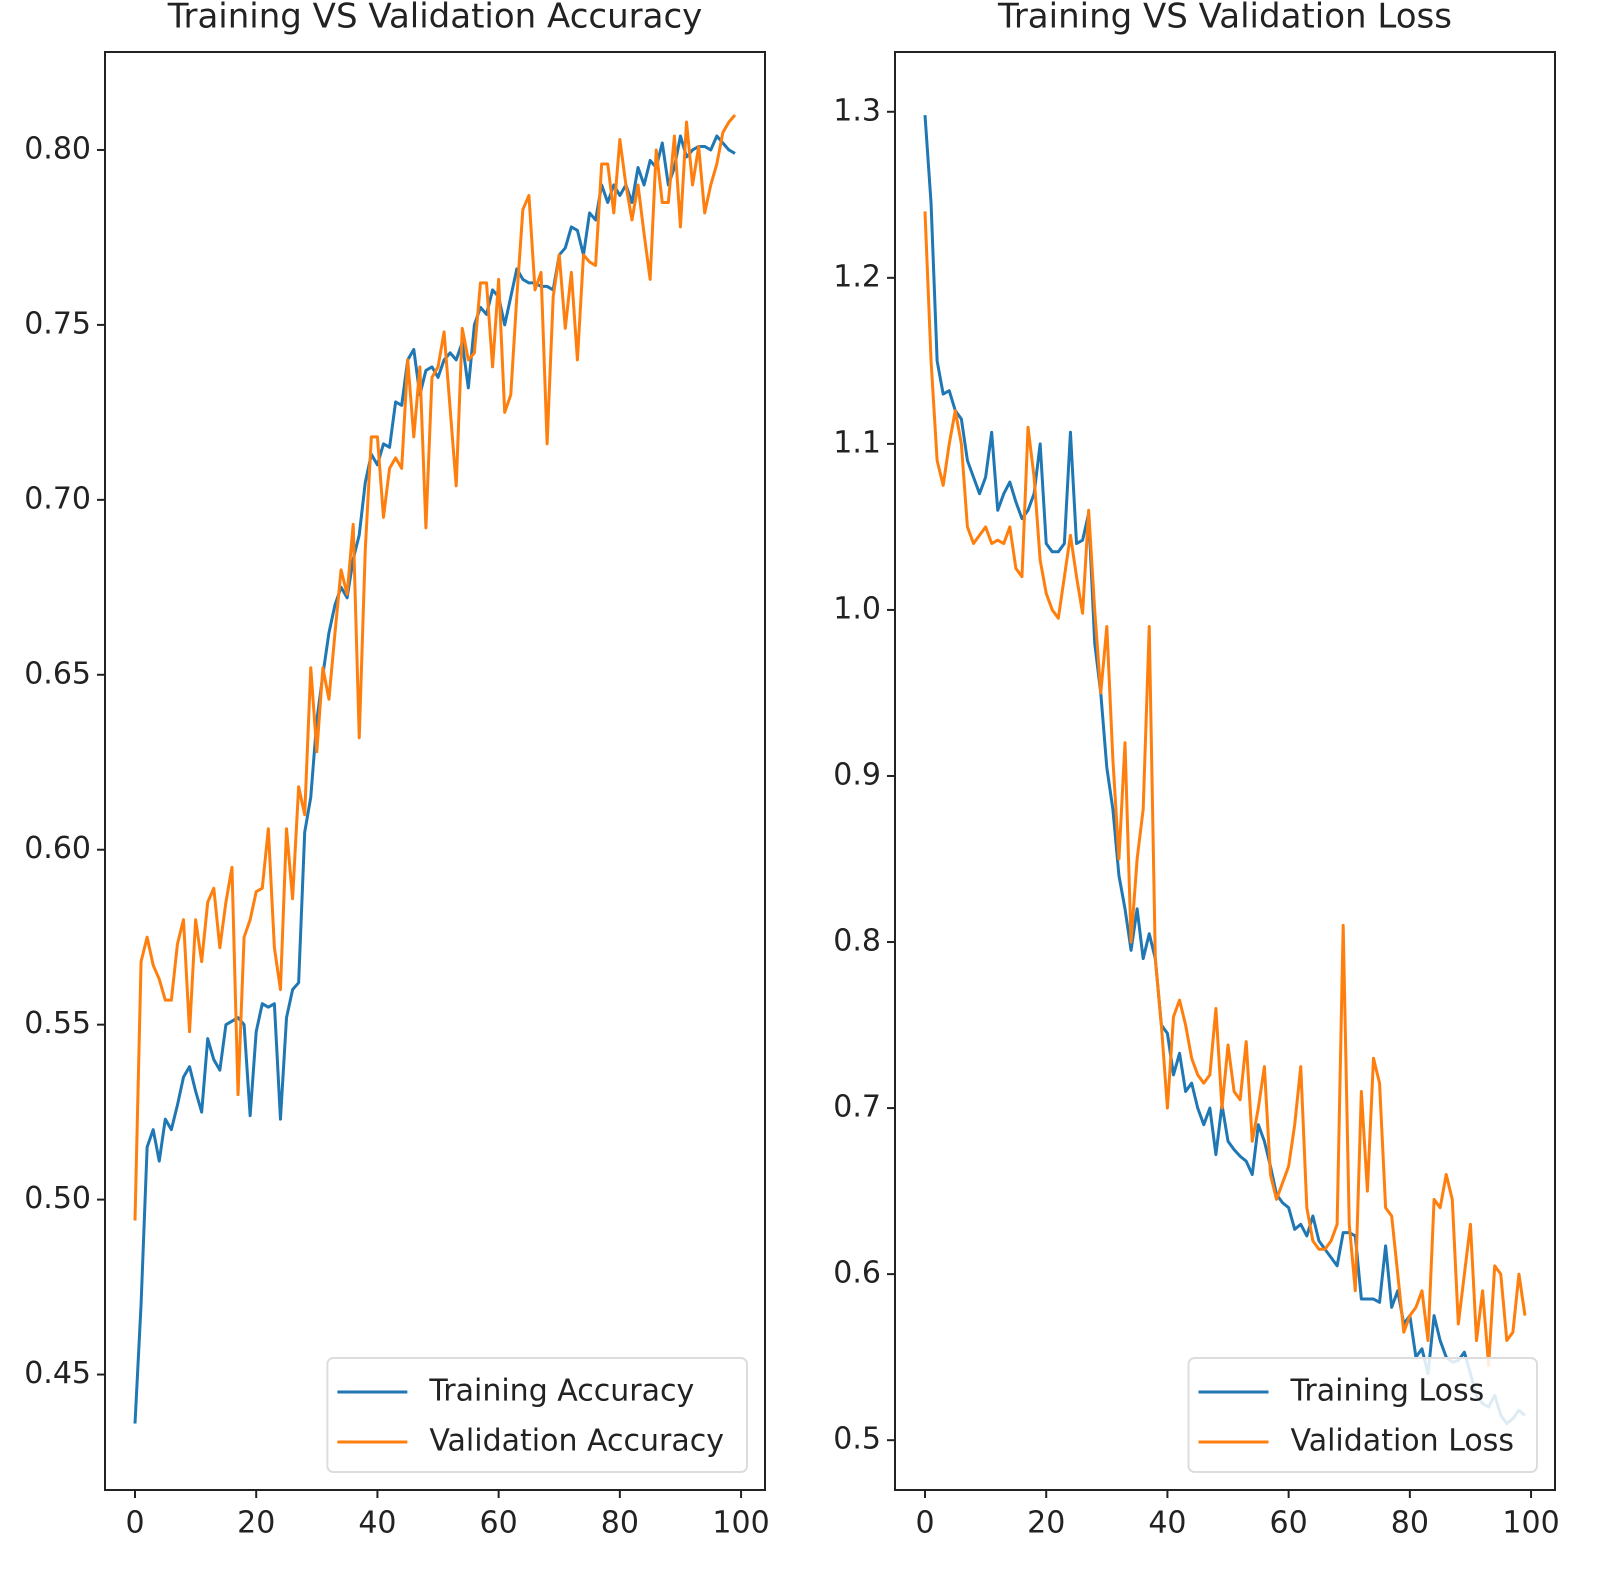 The width and height of the screenshot is (1598, 1571). I want to click on y-tick-label: 1.1, so click(857, 442).